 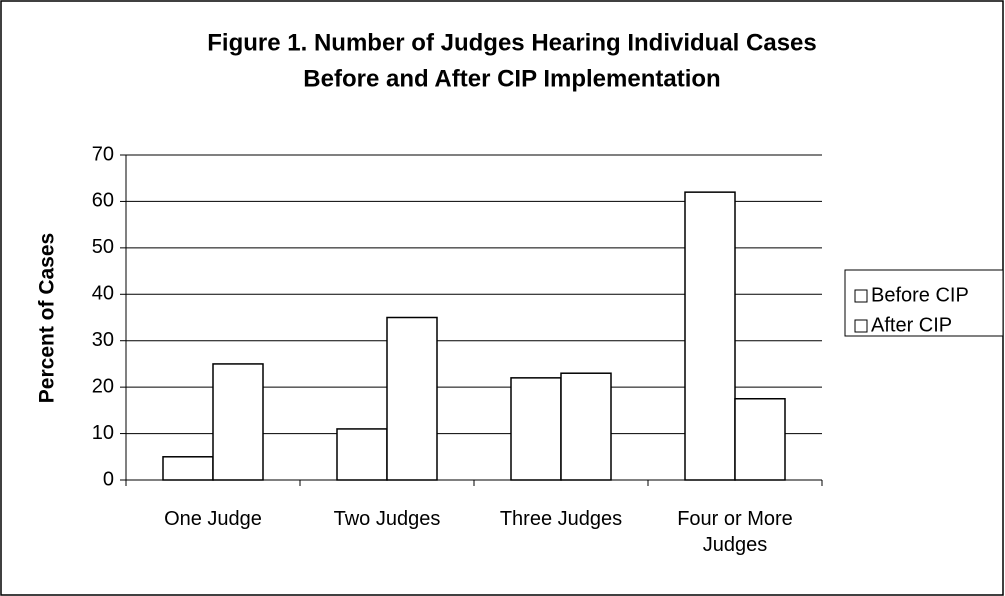 I want to click on legend-label: After CIP, so click(x=911, y=325).